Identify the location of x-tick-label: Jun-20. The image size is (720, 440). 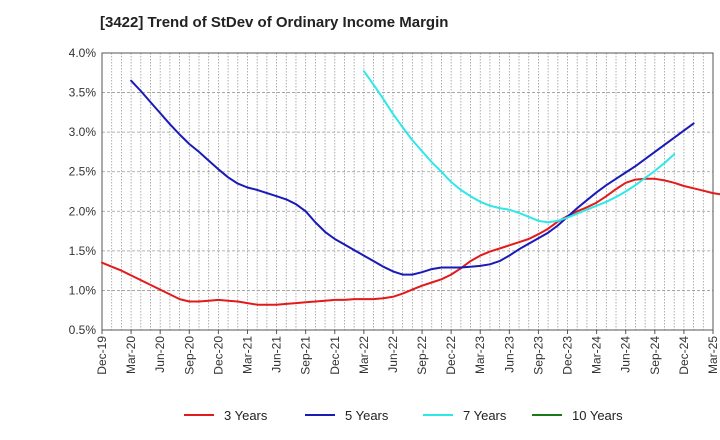
(160, 354).